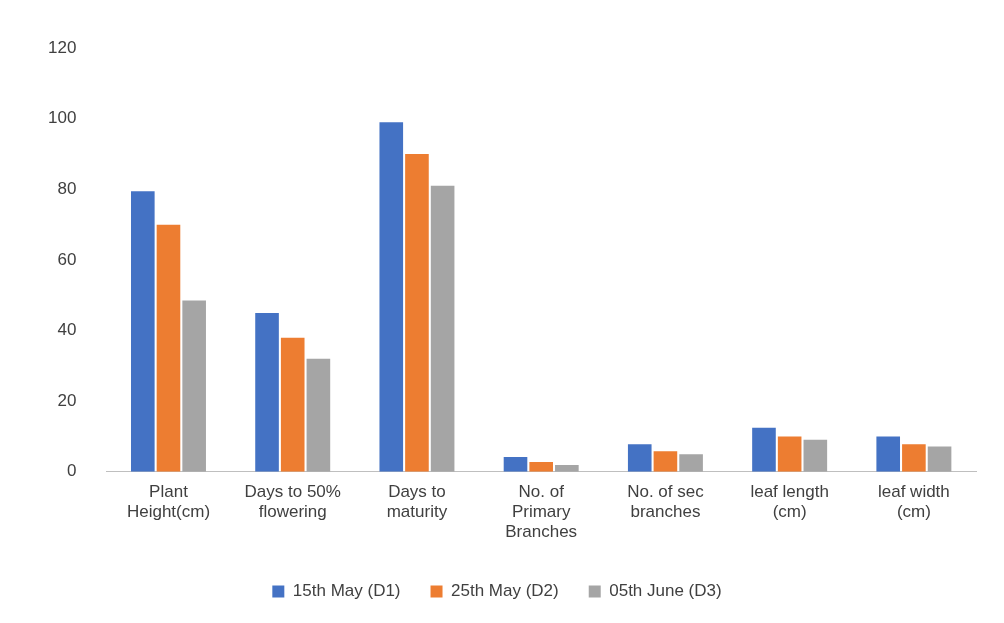 The width and height of the screenshot is (1004, 623). What do you see at coordinates (417, 501) in the screenshot?
I see `x-tick-label: Days to maturity` at bounding box center [417, 501].